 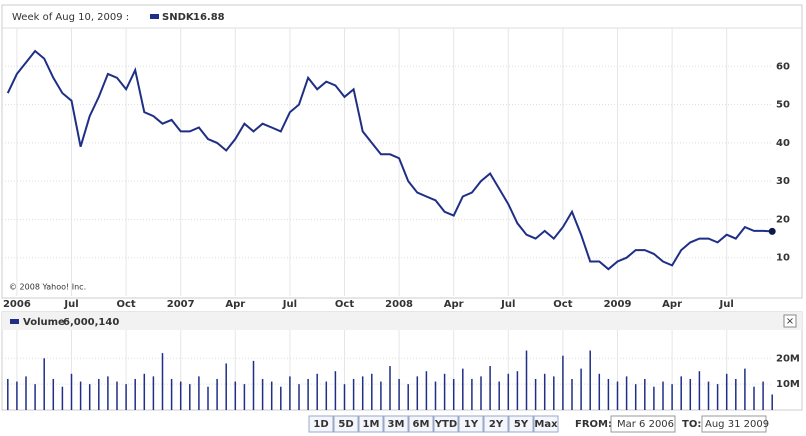 I want to click on range-button-label: YTD, so click(x=445, y=424).